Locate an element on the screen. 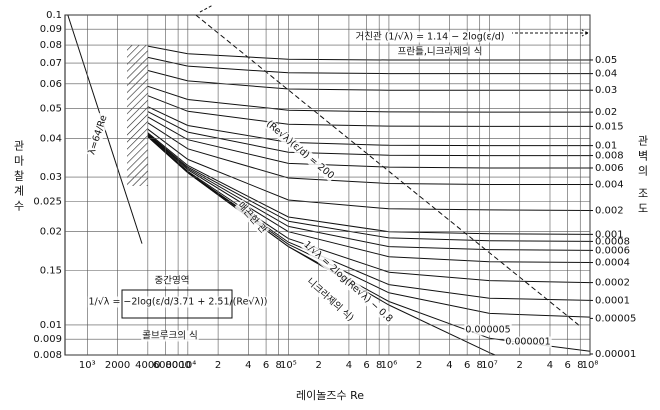  transition-hatch is located at coordinates (137, 115).